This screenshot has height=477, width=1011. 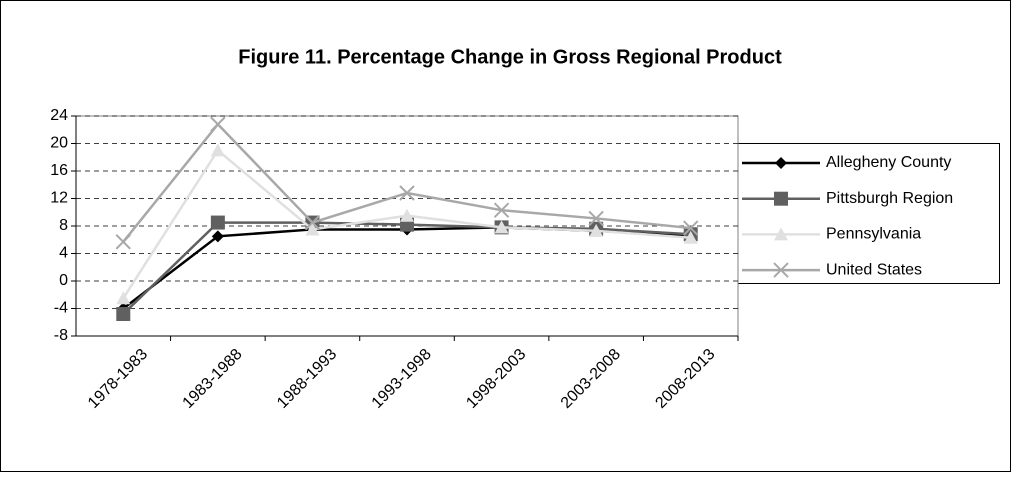 What do you see at coordinates (889, 198) in the screenshot?
I see `legend-label: Pittsburgh Region` at bounding box center [889, 198].